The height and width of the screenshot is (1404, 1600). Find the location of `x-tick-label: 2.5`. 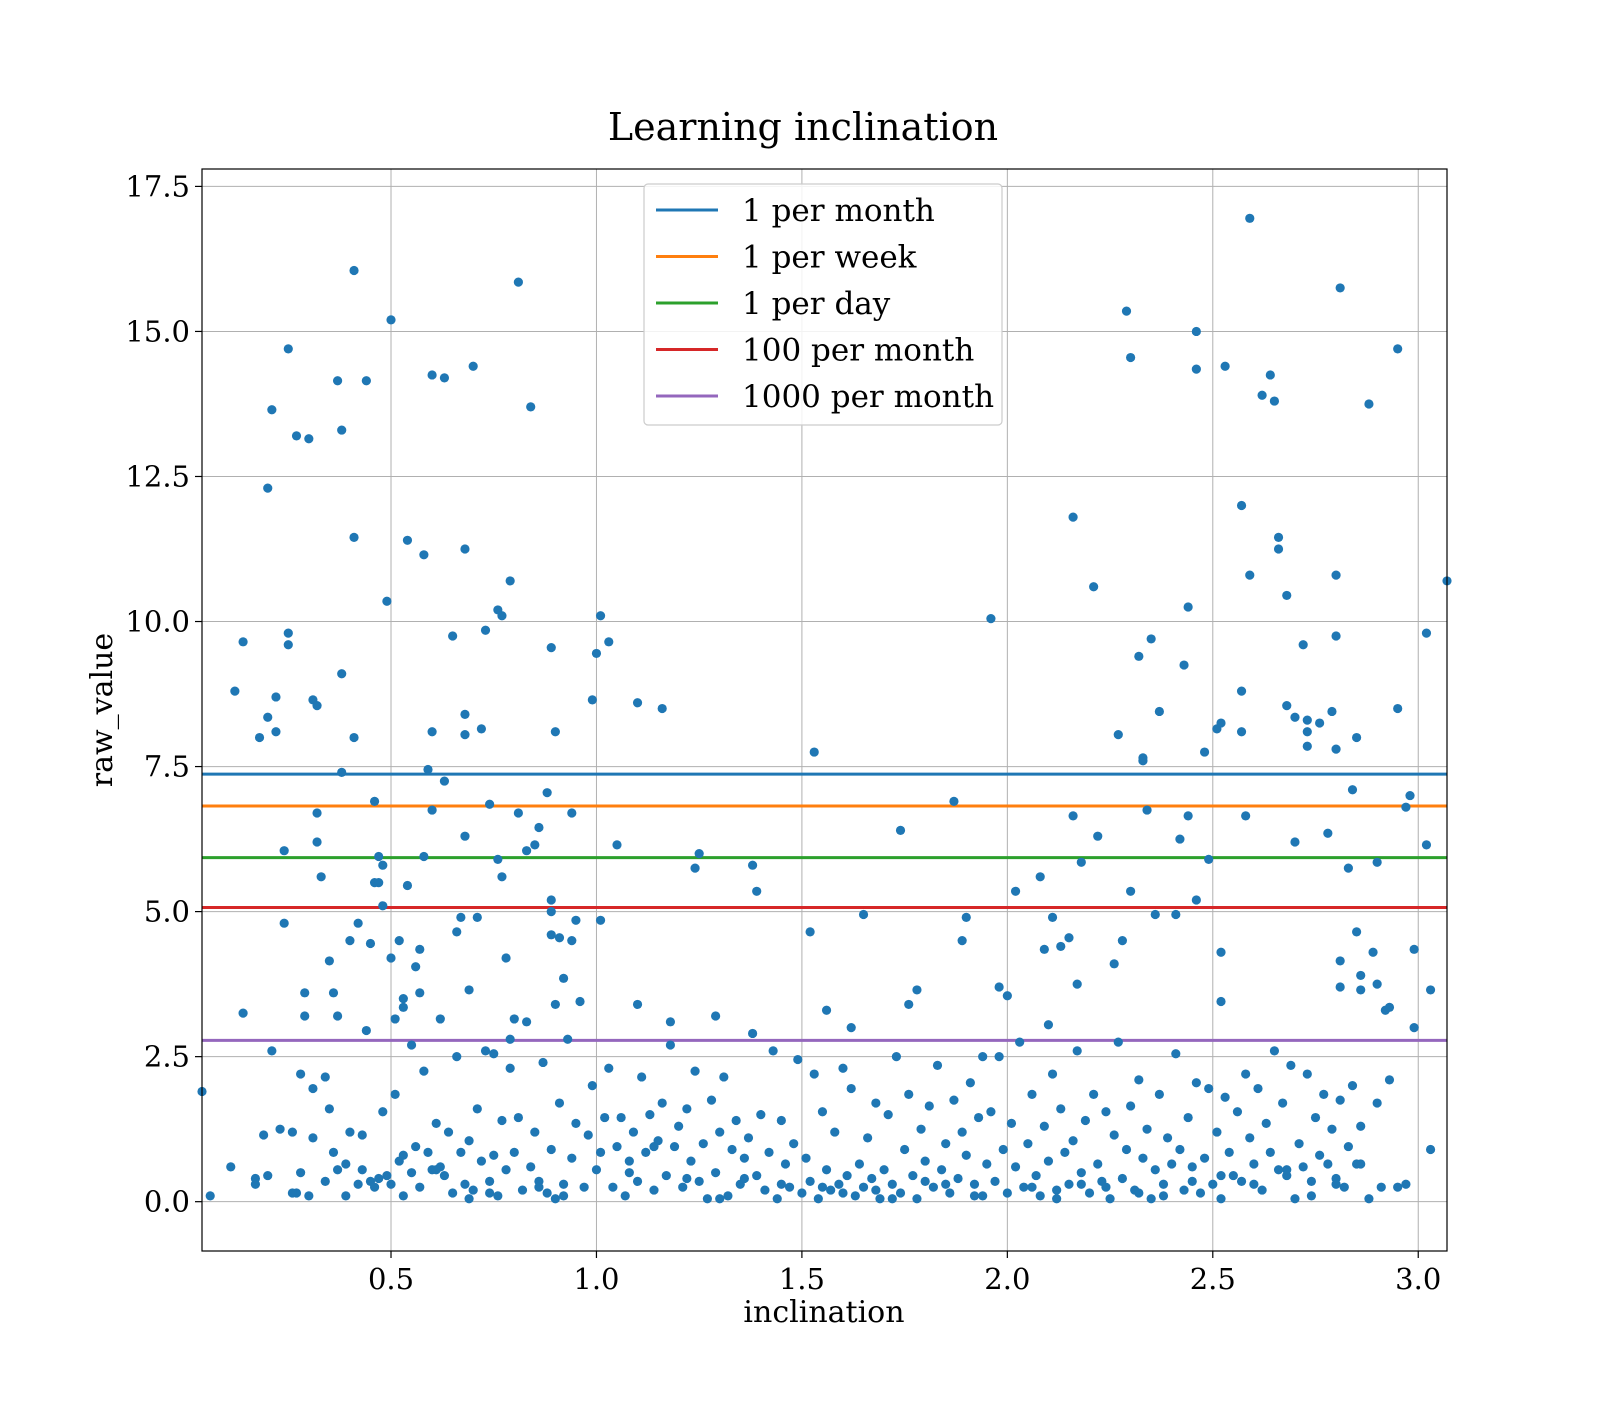

x-tick-label: 2.5 is located at coordinates (1213, 1279).